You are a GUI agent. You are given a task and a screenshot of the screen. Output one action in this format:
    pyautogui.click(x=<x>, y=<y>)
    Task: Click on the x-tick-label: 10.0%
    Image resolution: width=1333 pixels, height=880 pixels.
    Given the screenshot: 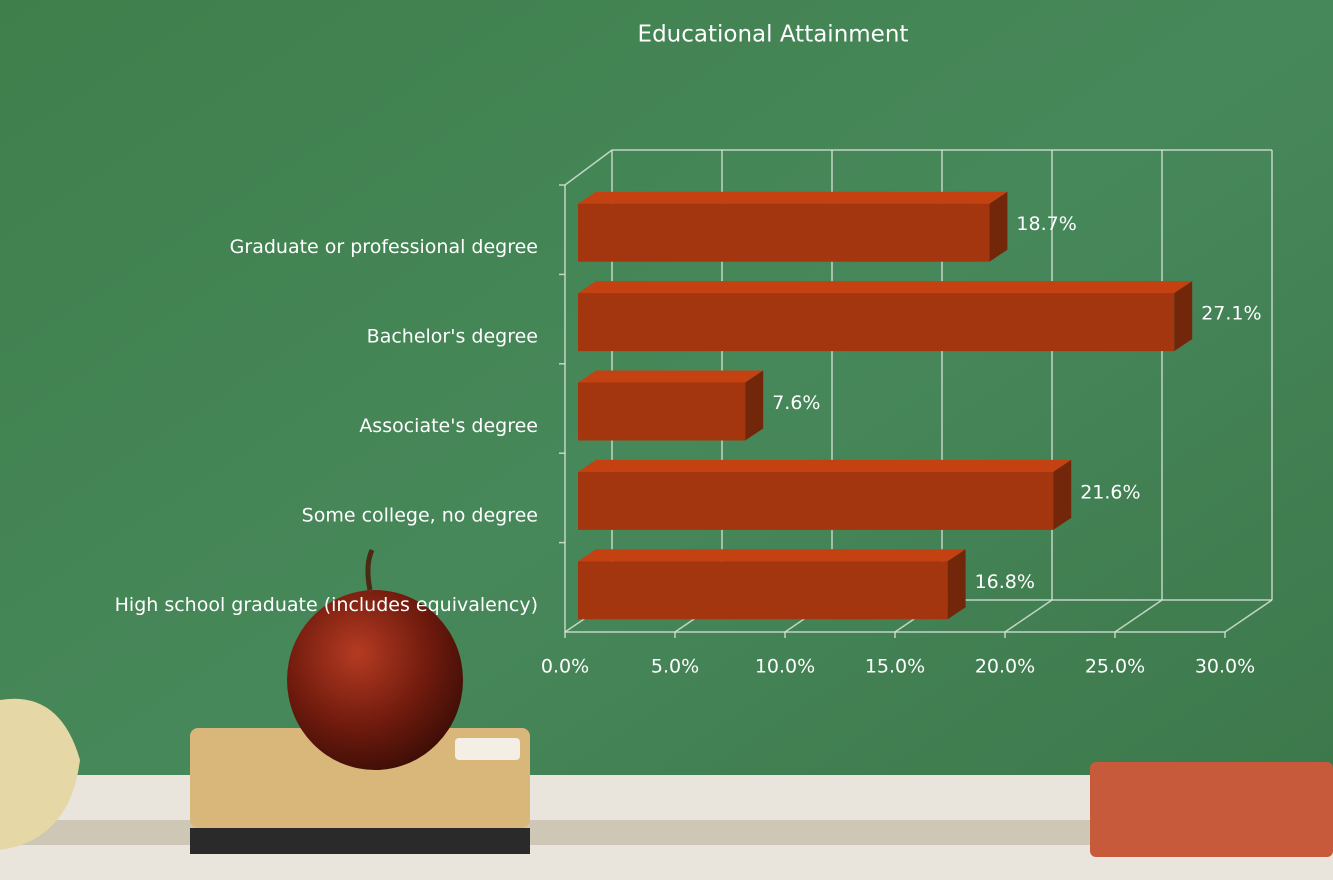 What is the action you would take?
    pyautogui.click(x=785, y=667)
    